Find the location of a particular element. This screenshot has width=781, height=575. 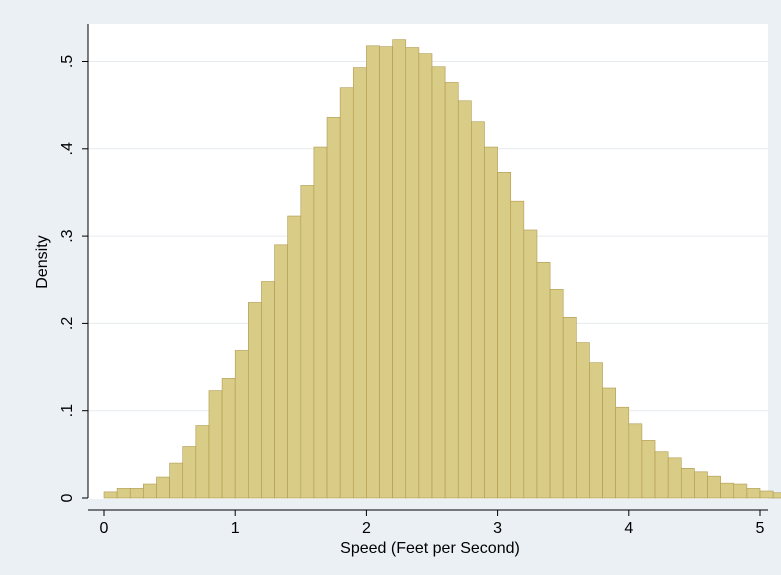

x-tick-label: 0 is located at coordinates (104, 528).